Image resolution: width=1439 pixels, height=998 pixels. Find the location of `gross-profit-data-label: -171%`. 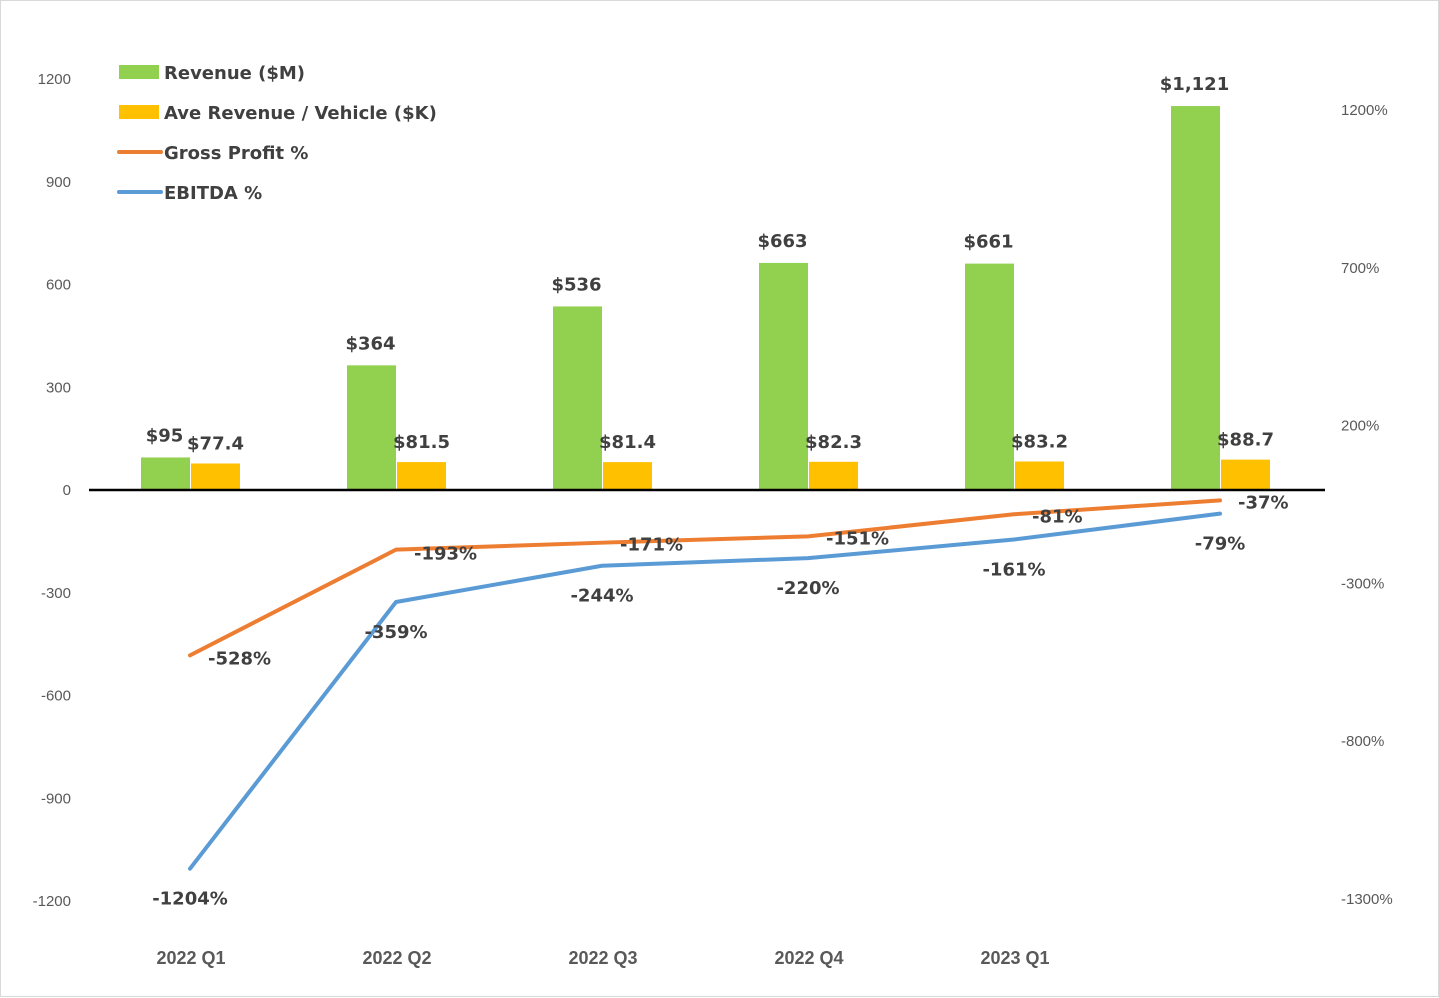

gross-profit-data-label: -171% is located at coordinates (651, 545).